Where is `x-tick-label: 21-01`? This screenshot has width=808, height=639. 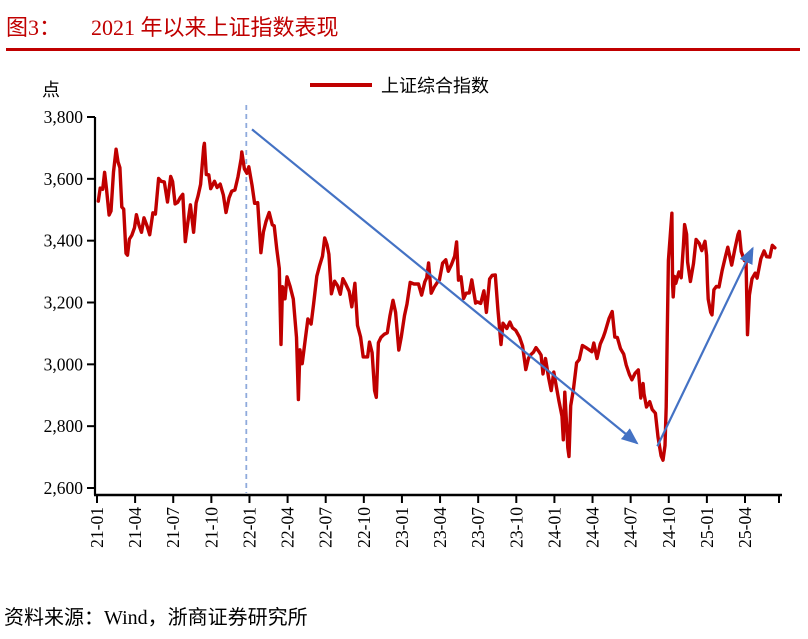 x-tick-label: 21-01 is located at coordinates (97, 527).